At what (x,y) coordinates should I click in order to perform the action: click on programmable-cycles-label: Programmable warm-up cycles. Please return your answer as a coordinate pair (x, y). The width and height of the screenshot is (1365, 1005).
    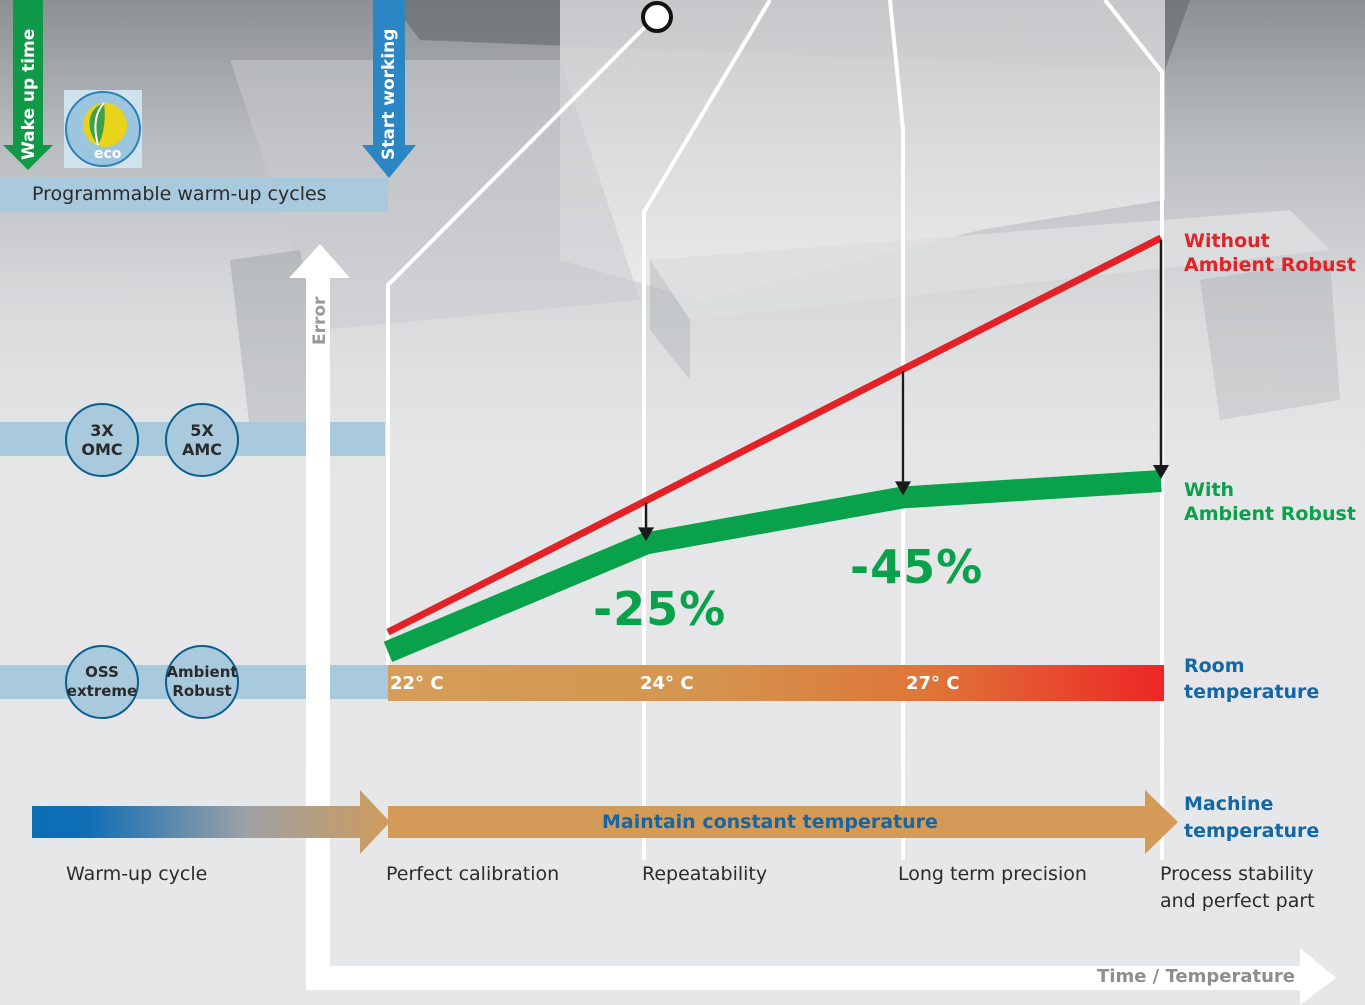
    Looking at the image, I should click on (179, 194).